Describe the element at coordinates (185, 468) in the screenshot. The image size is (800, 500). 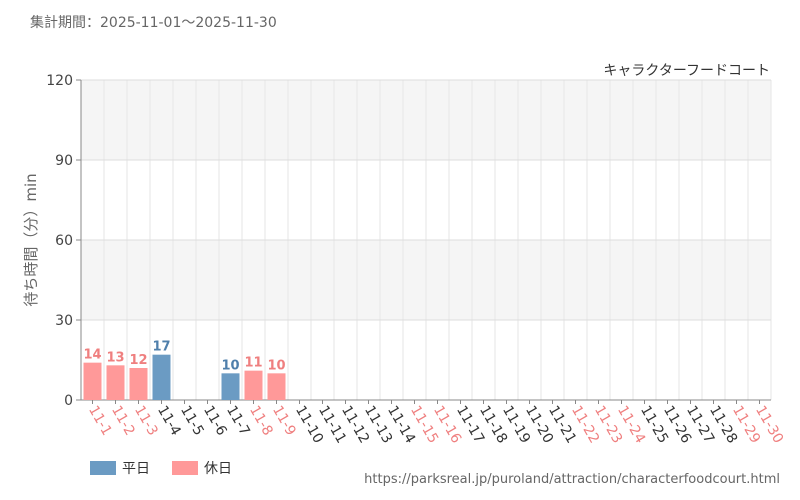
I see `legend-swatch-holiday` at that location.